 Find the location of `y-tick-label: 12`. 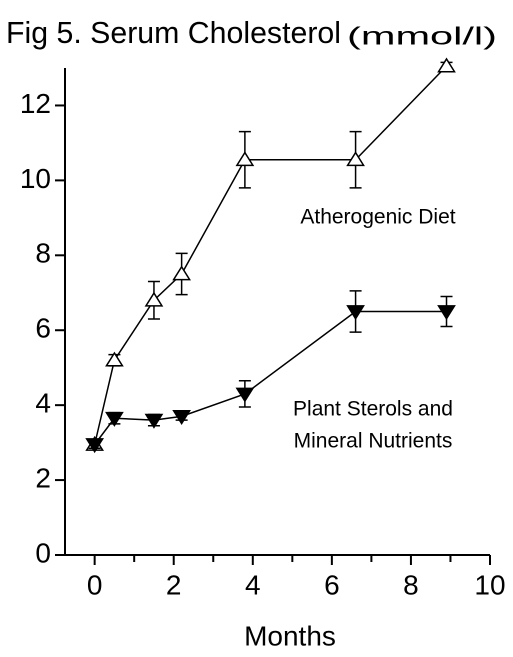

y-tick-label: 12 is located at coordinates (35, 103).